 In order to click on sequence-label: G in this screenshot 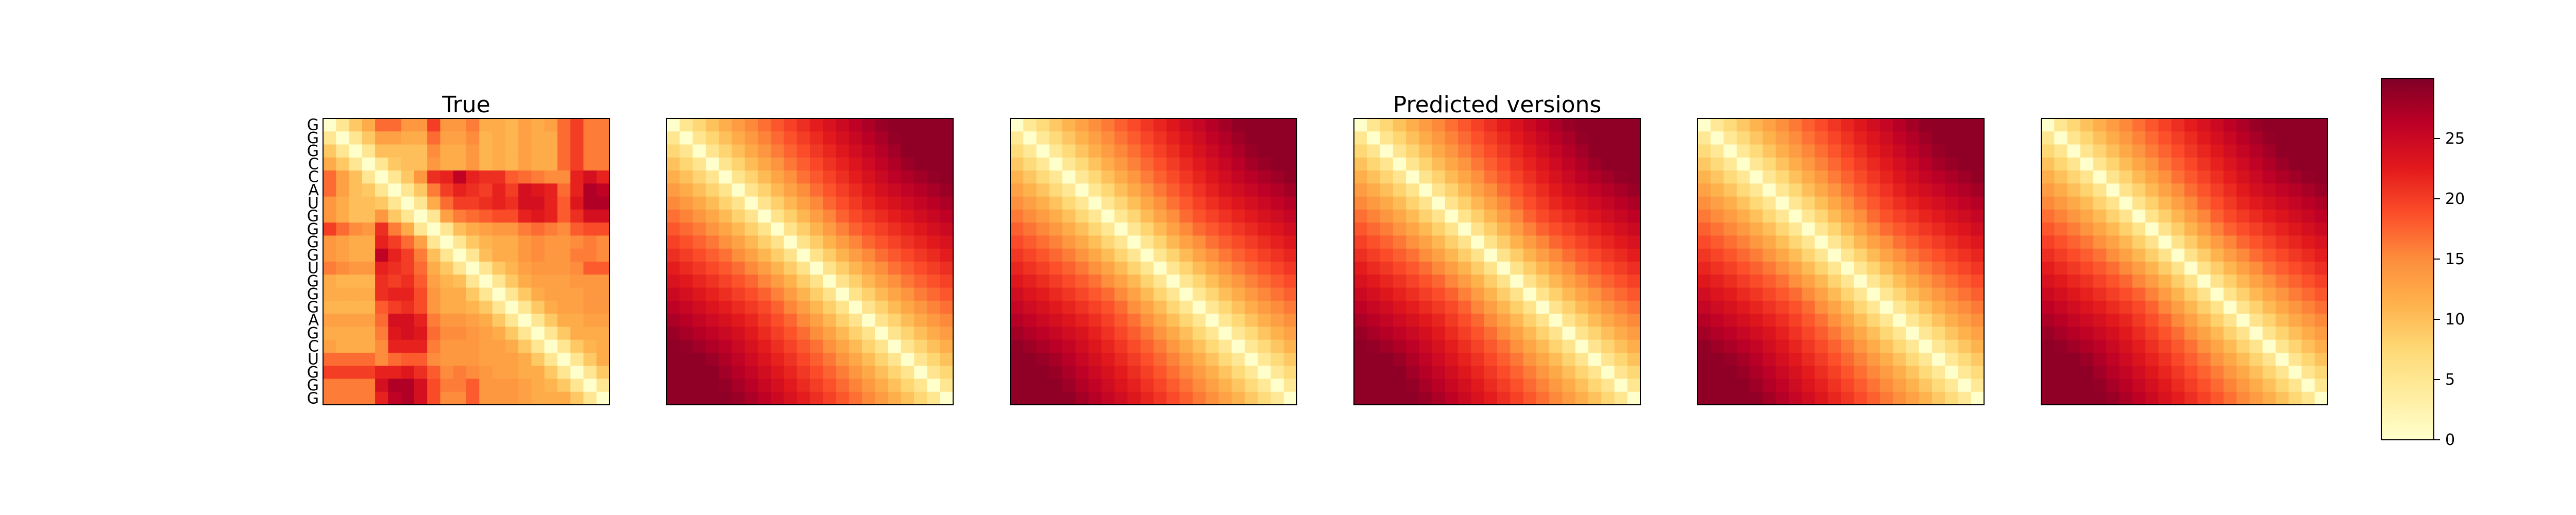, I will do `click(313, 125)`.